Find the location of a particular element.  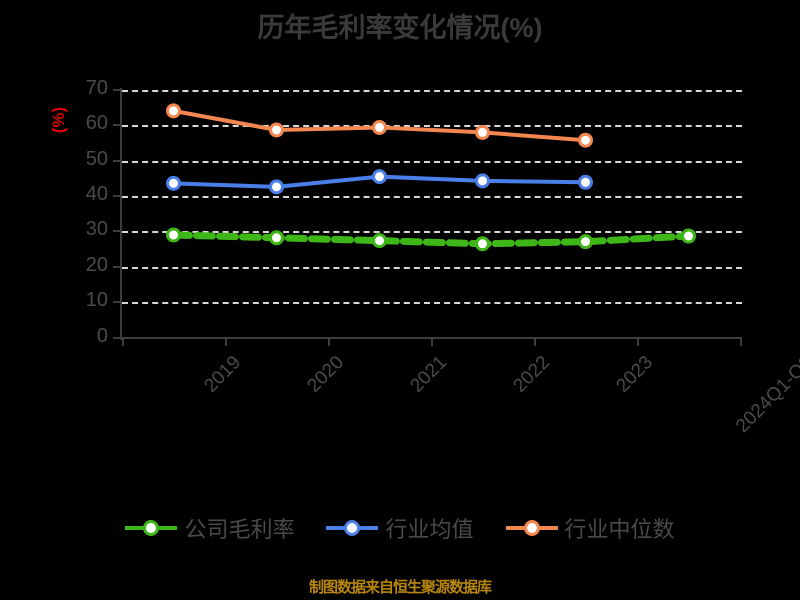

legend-item-2: 行业中位数 is located at coordinates (590, 528).